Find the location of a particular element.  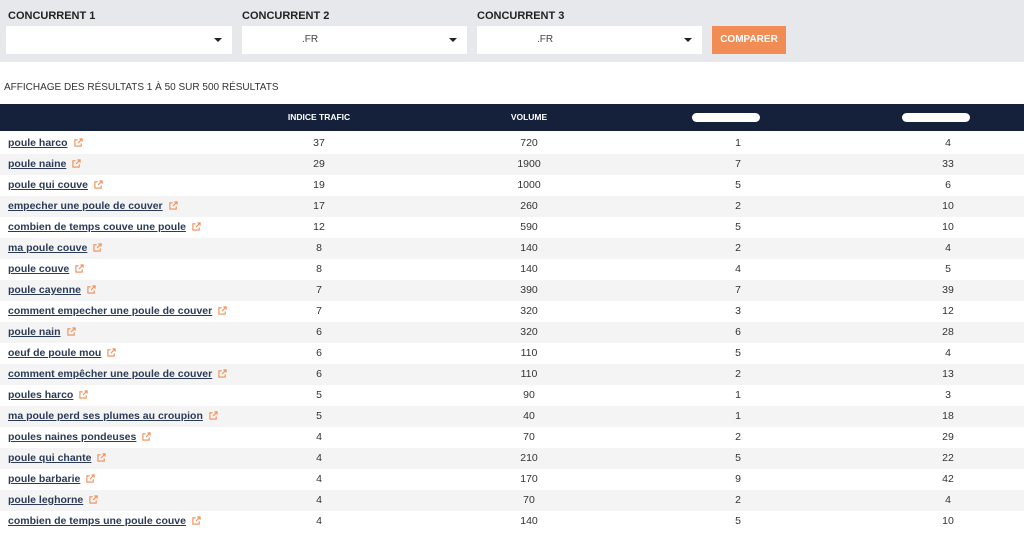

cell-value: 590 is located at coordinates (529, 227).